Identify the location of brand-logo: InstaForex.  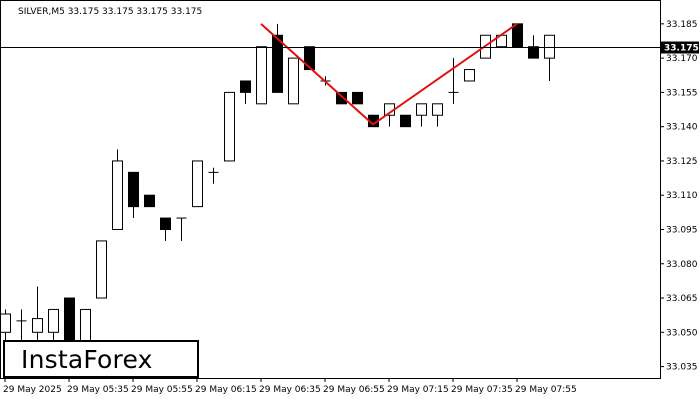
(101, 359).